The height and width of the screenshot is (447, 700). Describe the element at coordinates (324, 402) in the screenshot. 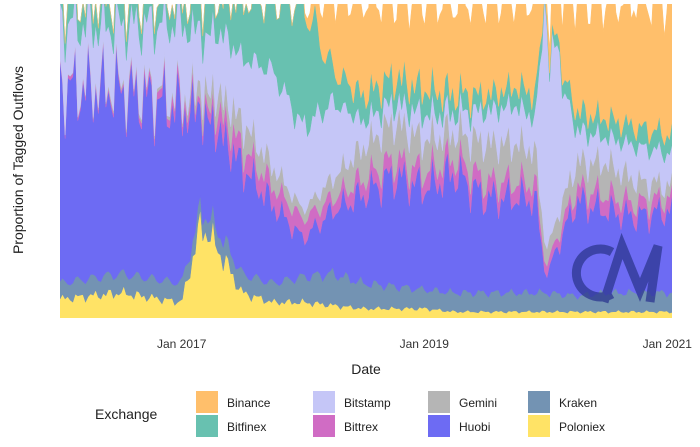

I see `legend-swatch-bitstamp` at that location.